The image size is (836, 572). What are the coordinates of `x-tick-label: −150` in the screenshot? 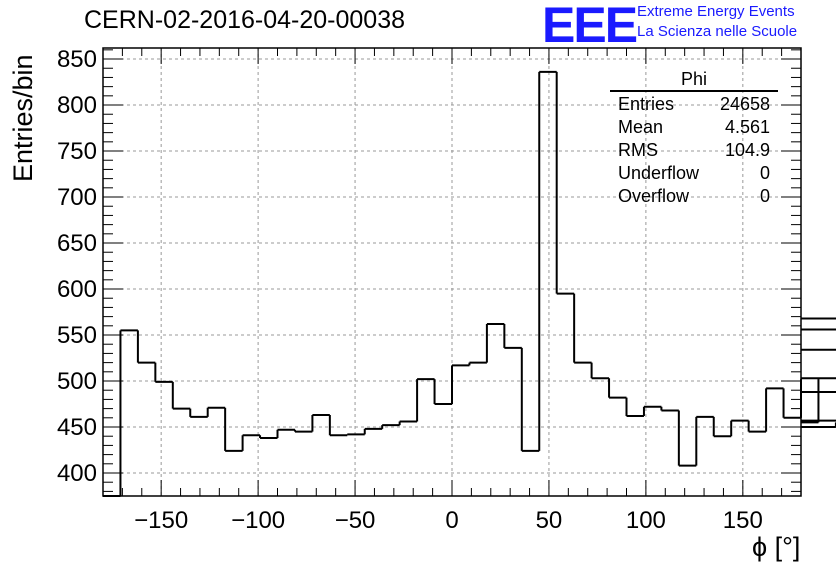 It's located at (161, 520).